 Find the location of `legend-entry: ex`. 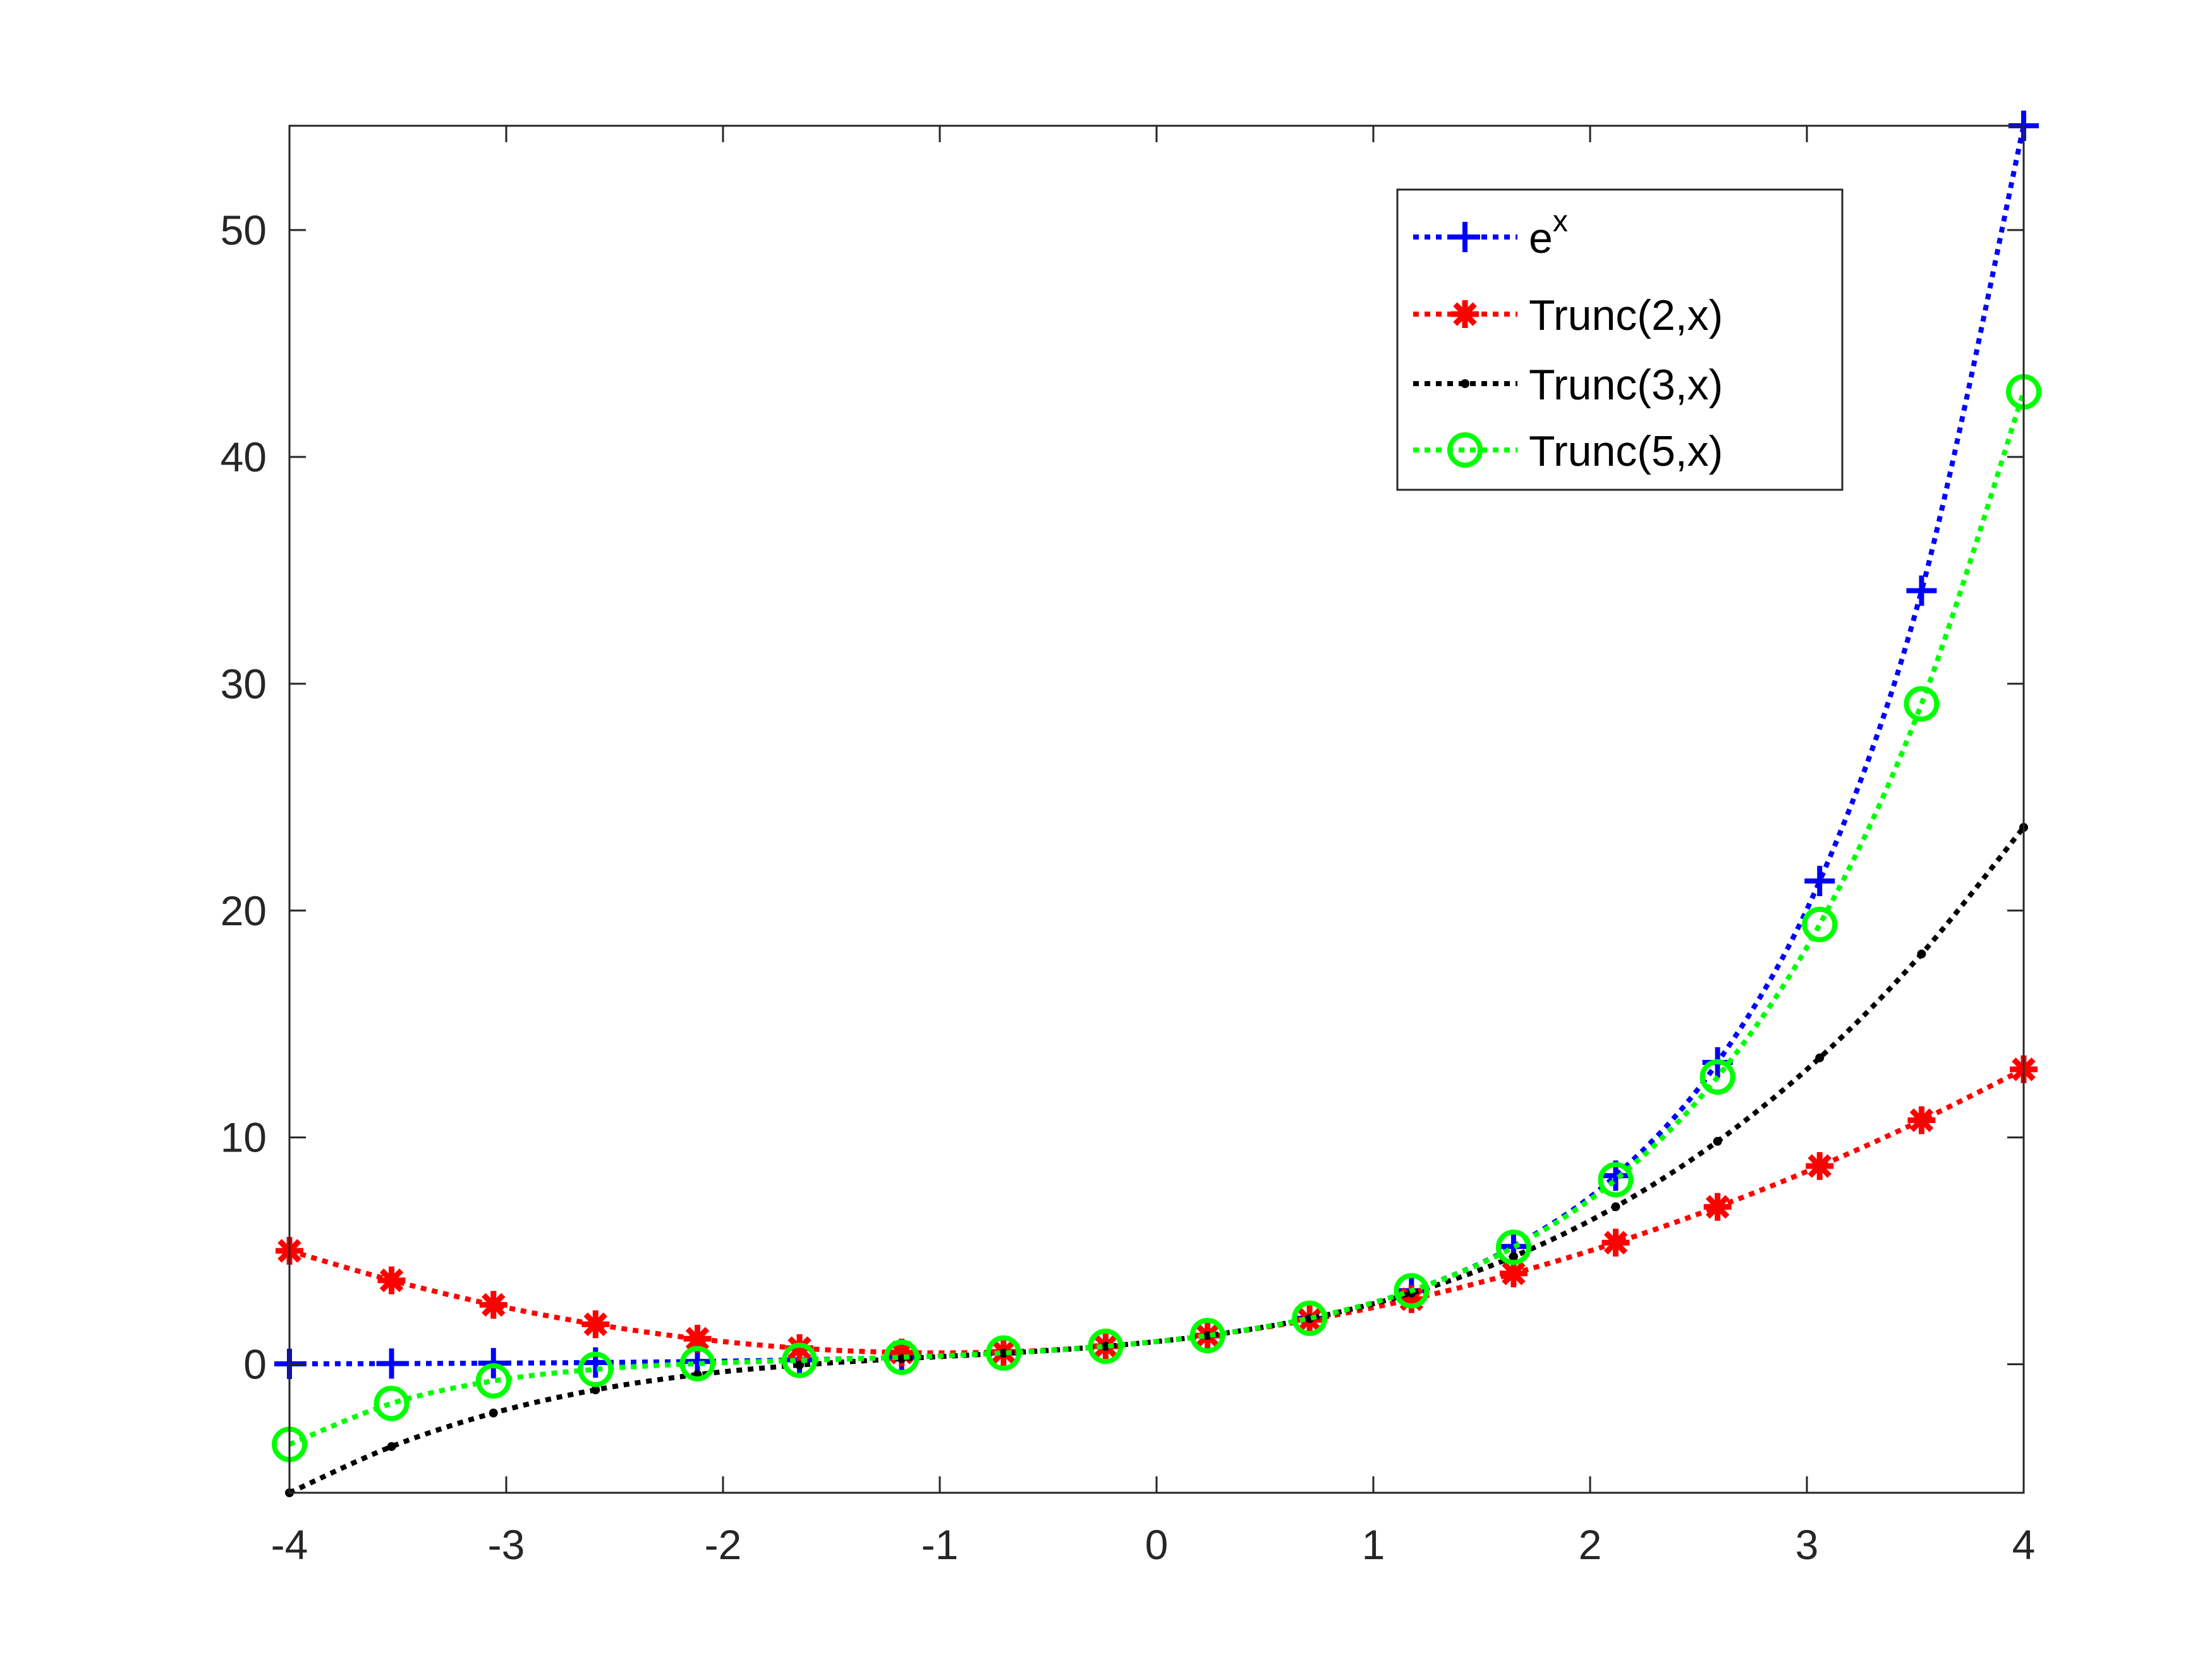

legend-entry: ex is located at coordinates (1491, 233).